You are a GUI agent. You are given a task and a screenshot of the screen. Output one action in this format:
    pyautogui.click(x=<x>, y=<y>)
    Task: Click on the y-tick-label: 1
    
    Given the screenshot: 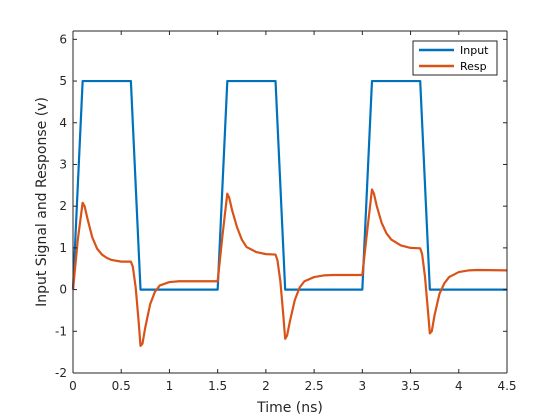 What is the action you would take?
    pyautogui.click(x=63, y=248)
    